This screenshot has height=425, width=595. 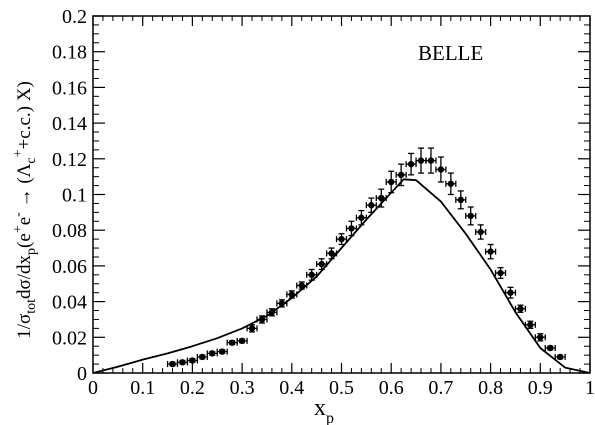 I want to click on y-tick-label: 0.1, so click(x=74, y=196).